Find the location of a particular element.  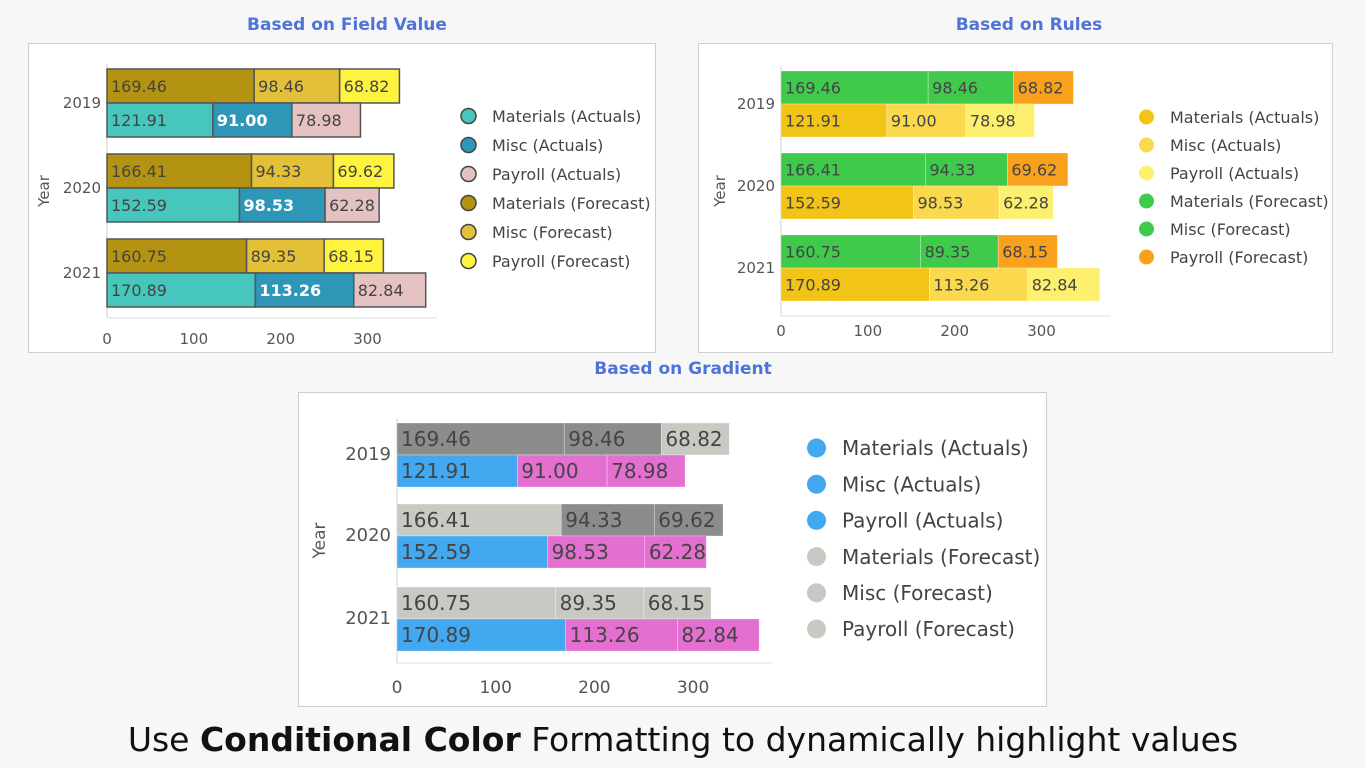

chart-title-rules: Based on Rules is located at coordinates (1029, 25).